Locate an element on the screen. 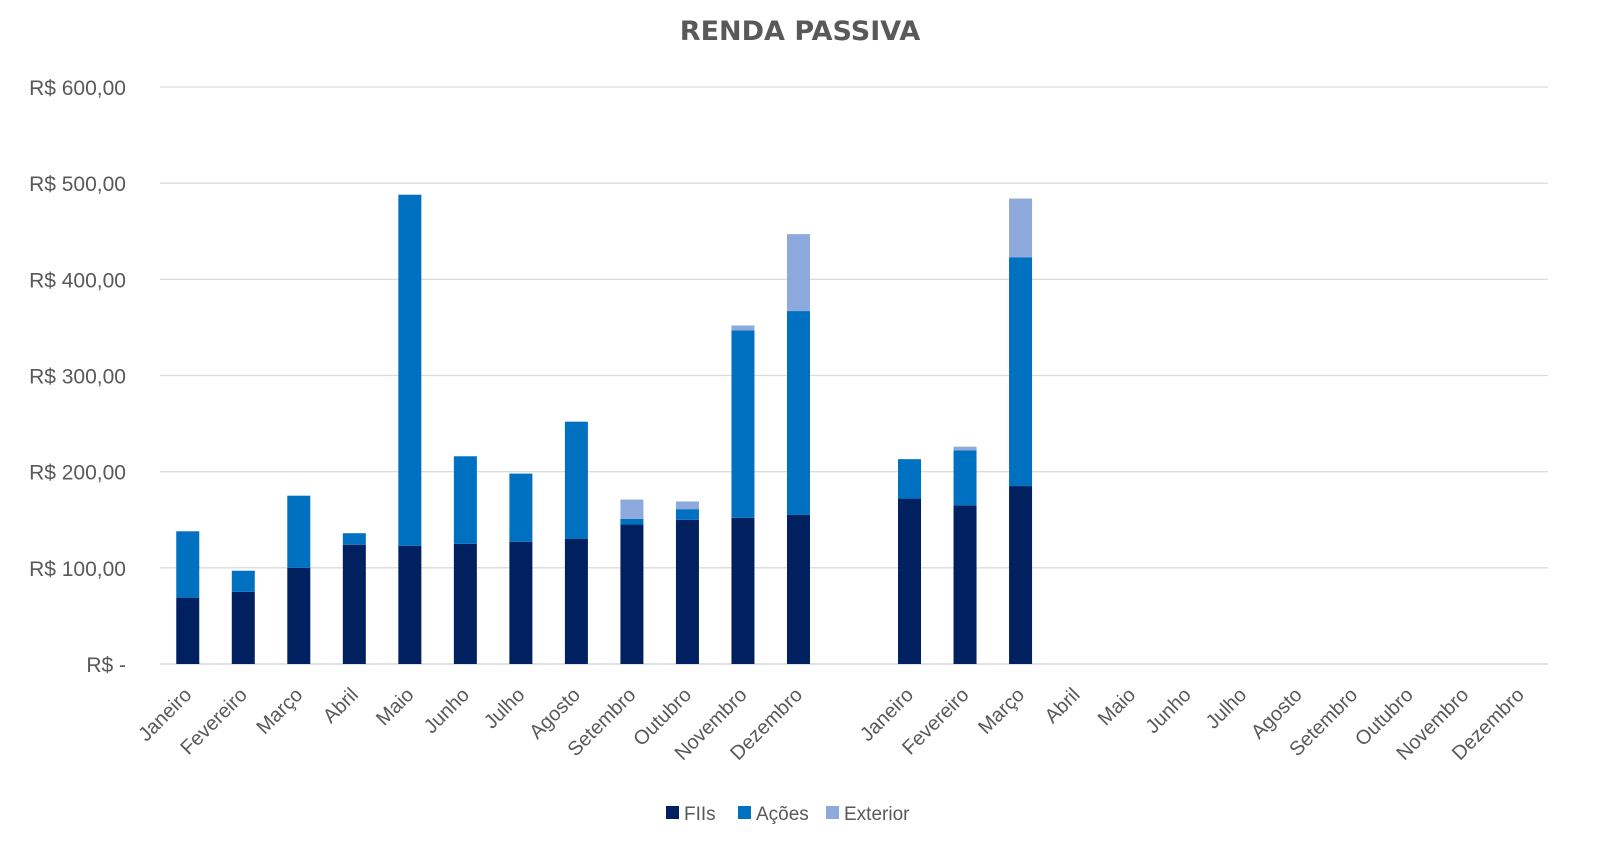 The height and width of the screenshot is (861, 1600). legend: FIIs Ações Exterior is located at coordinates (788, 814).